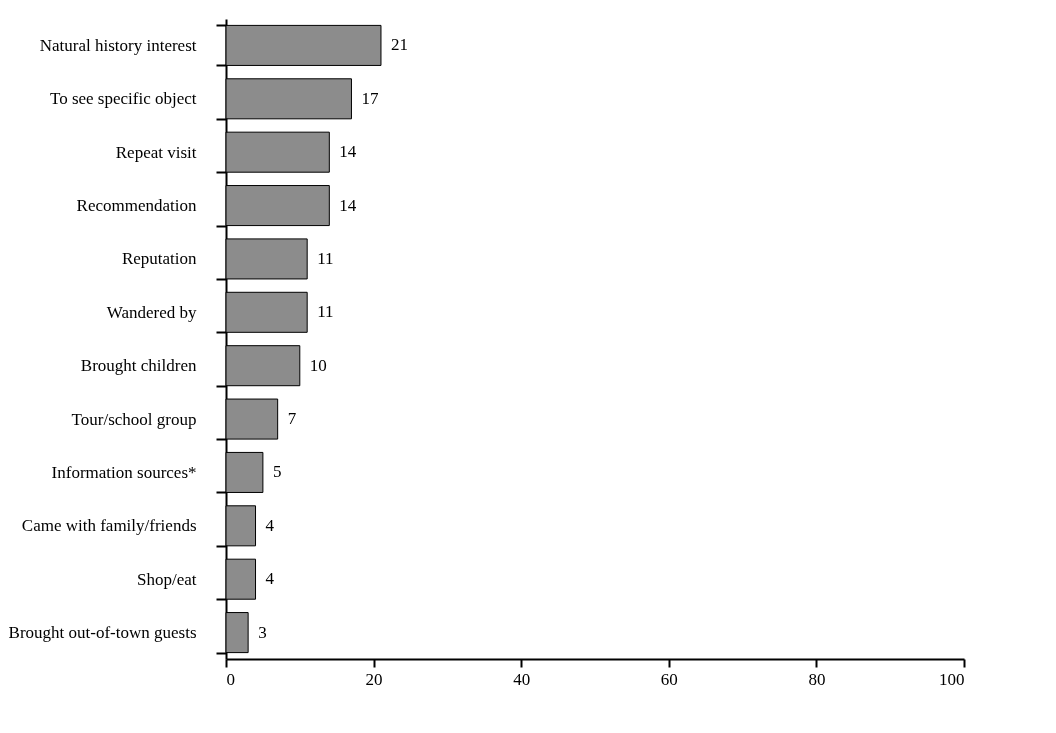 The image size is (1056, 733). What do you see at coordinates (118, 45) in the screenshot?
I see `y-tick-label: Natural history interest` at bounding box center [118, 45].